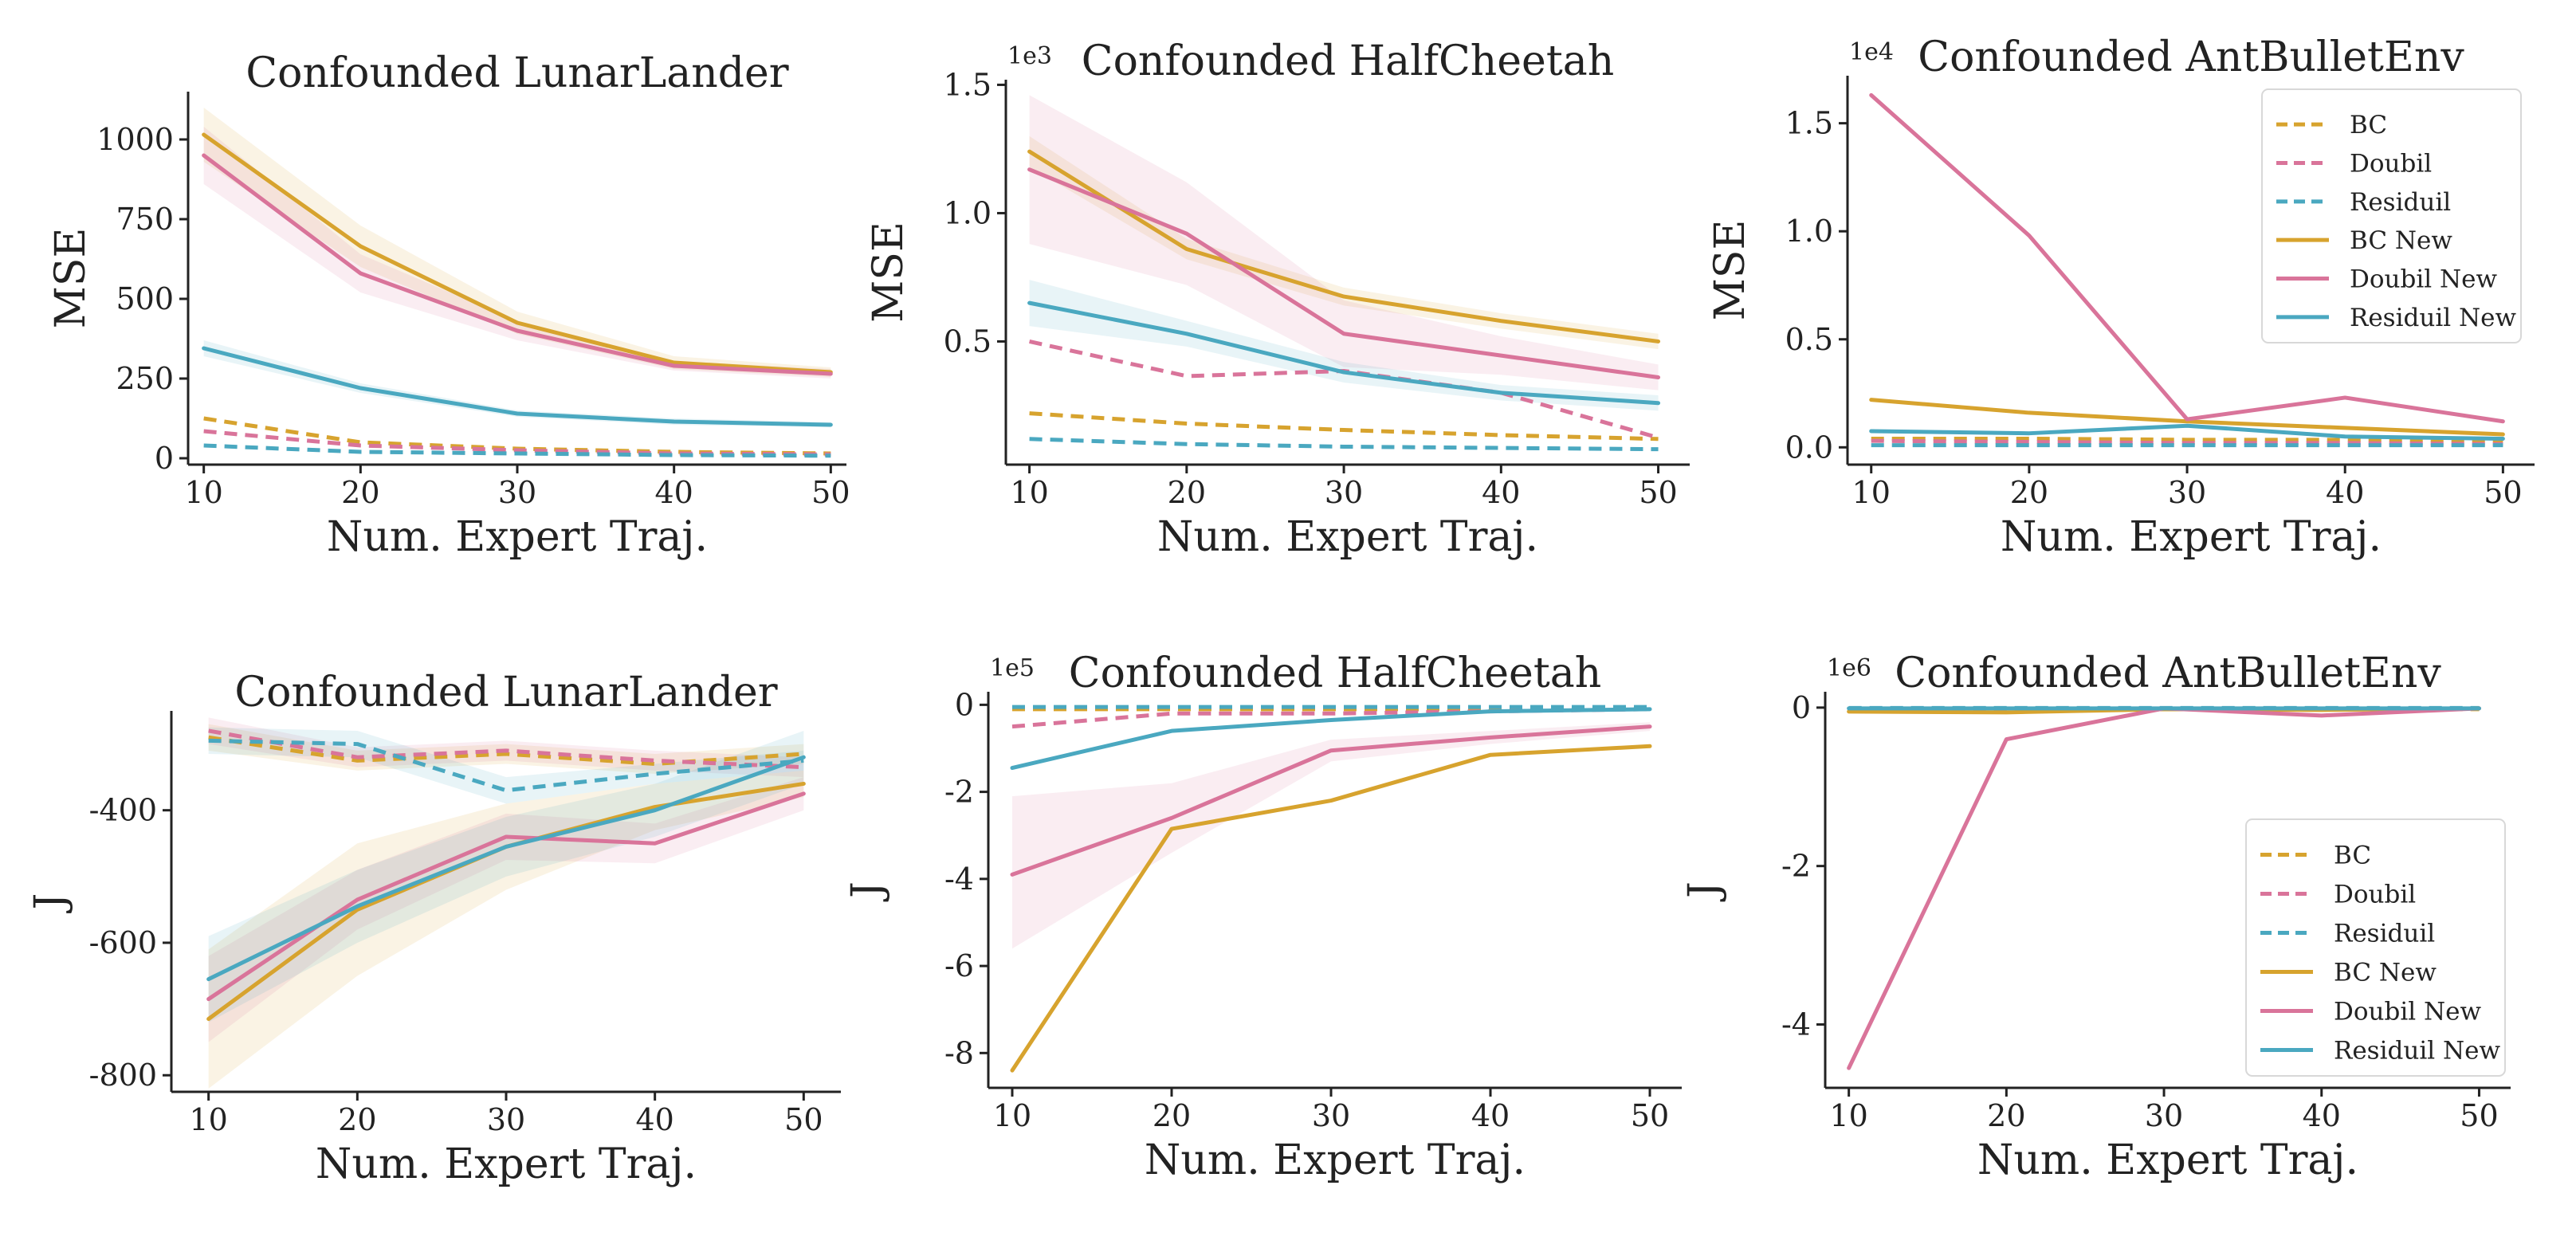 Image resolution: width=2576 pixels, height=1256 pixels. I want to click on legend-label: Doubil New, so click(2407, 1012).